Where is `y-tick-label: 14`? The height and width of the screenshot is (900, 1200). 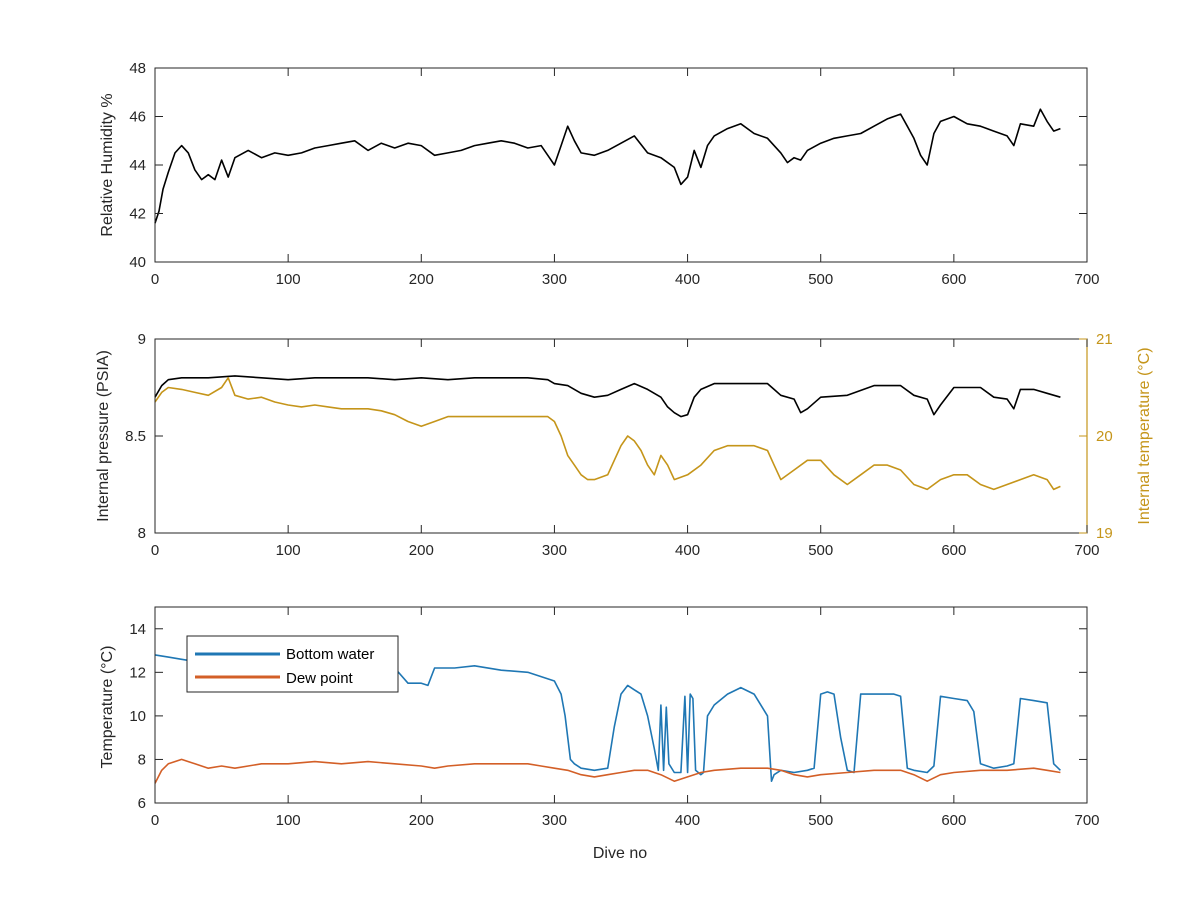 y-tick-label: 14 is located at coordinates (137, 629).